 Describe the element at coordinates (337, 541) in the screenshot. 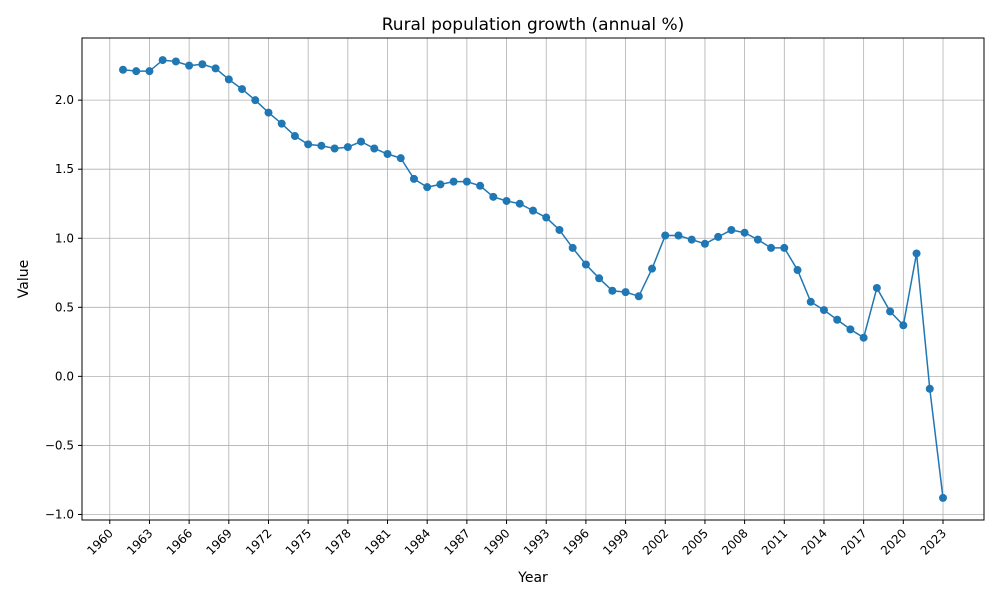

I see `x-tick-label: 1978` at that location.